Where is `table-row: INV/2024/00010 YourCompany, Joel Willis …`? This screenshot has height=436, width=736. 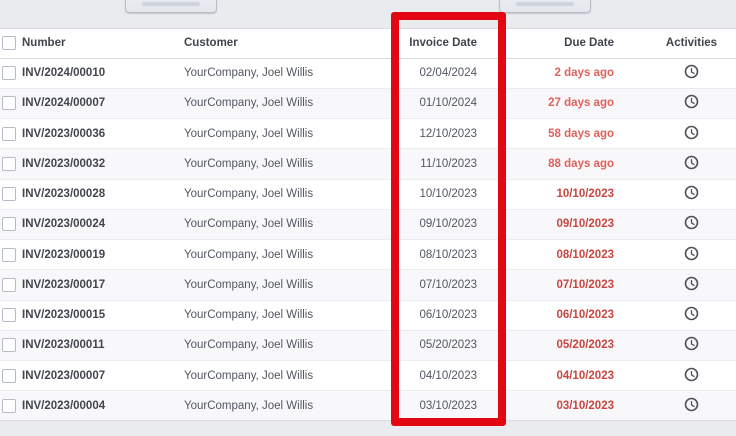
table-row: INV/2024/00010 YourCompany, Joel Willis … is located at coordinates (368, 73).